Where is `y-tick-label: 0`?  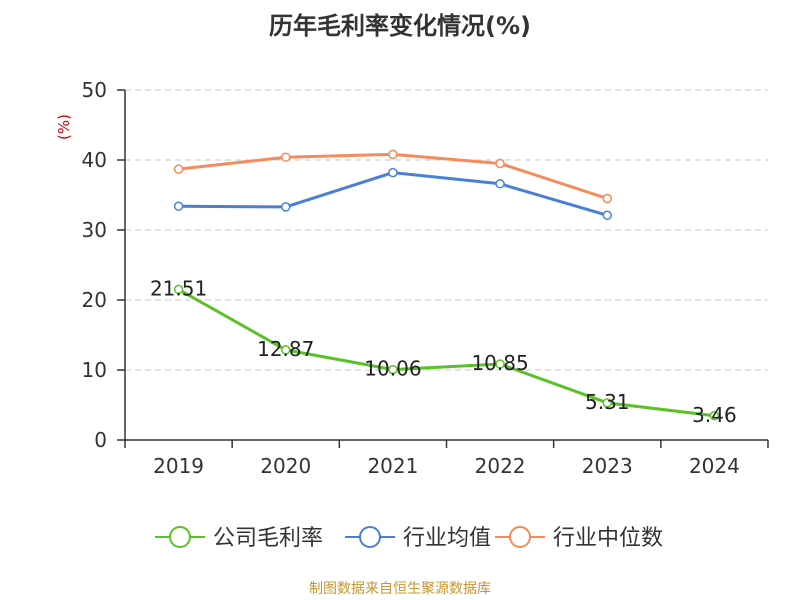
y-tick-label: 0 is located at coordinates (100, 440).